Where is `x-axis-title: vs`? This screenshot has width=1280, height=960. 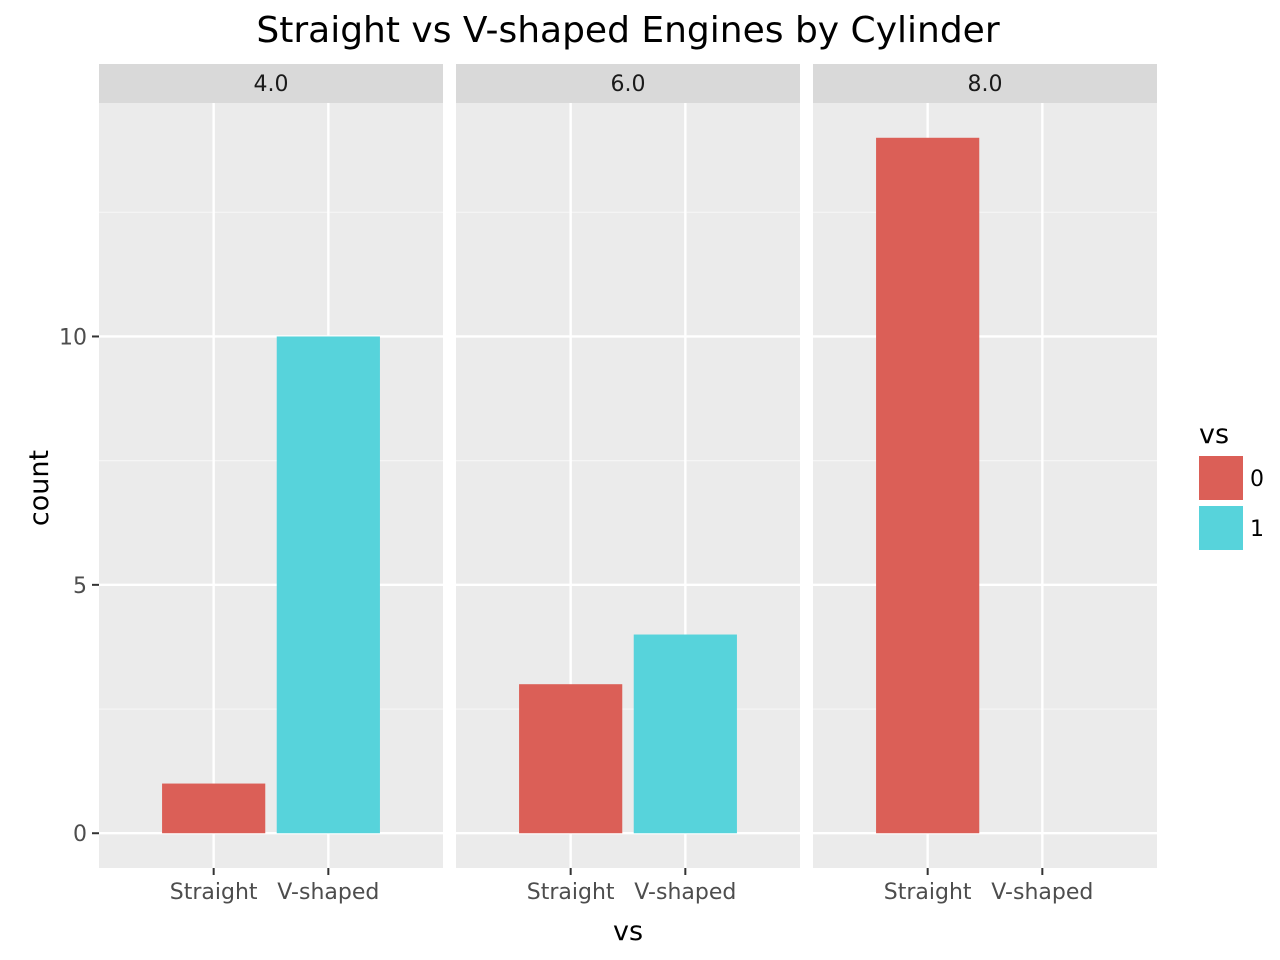 x-axis-title: vs is located at coordinates (628, 931).